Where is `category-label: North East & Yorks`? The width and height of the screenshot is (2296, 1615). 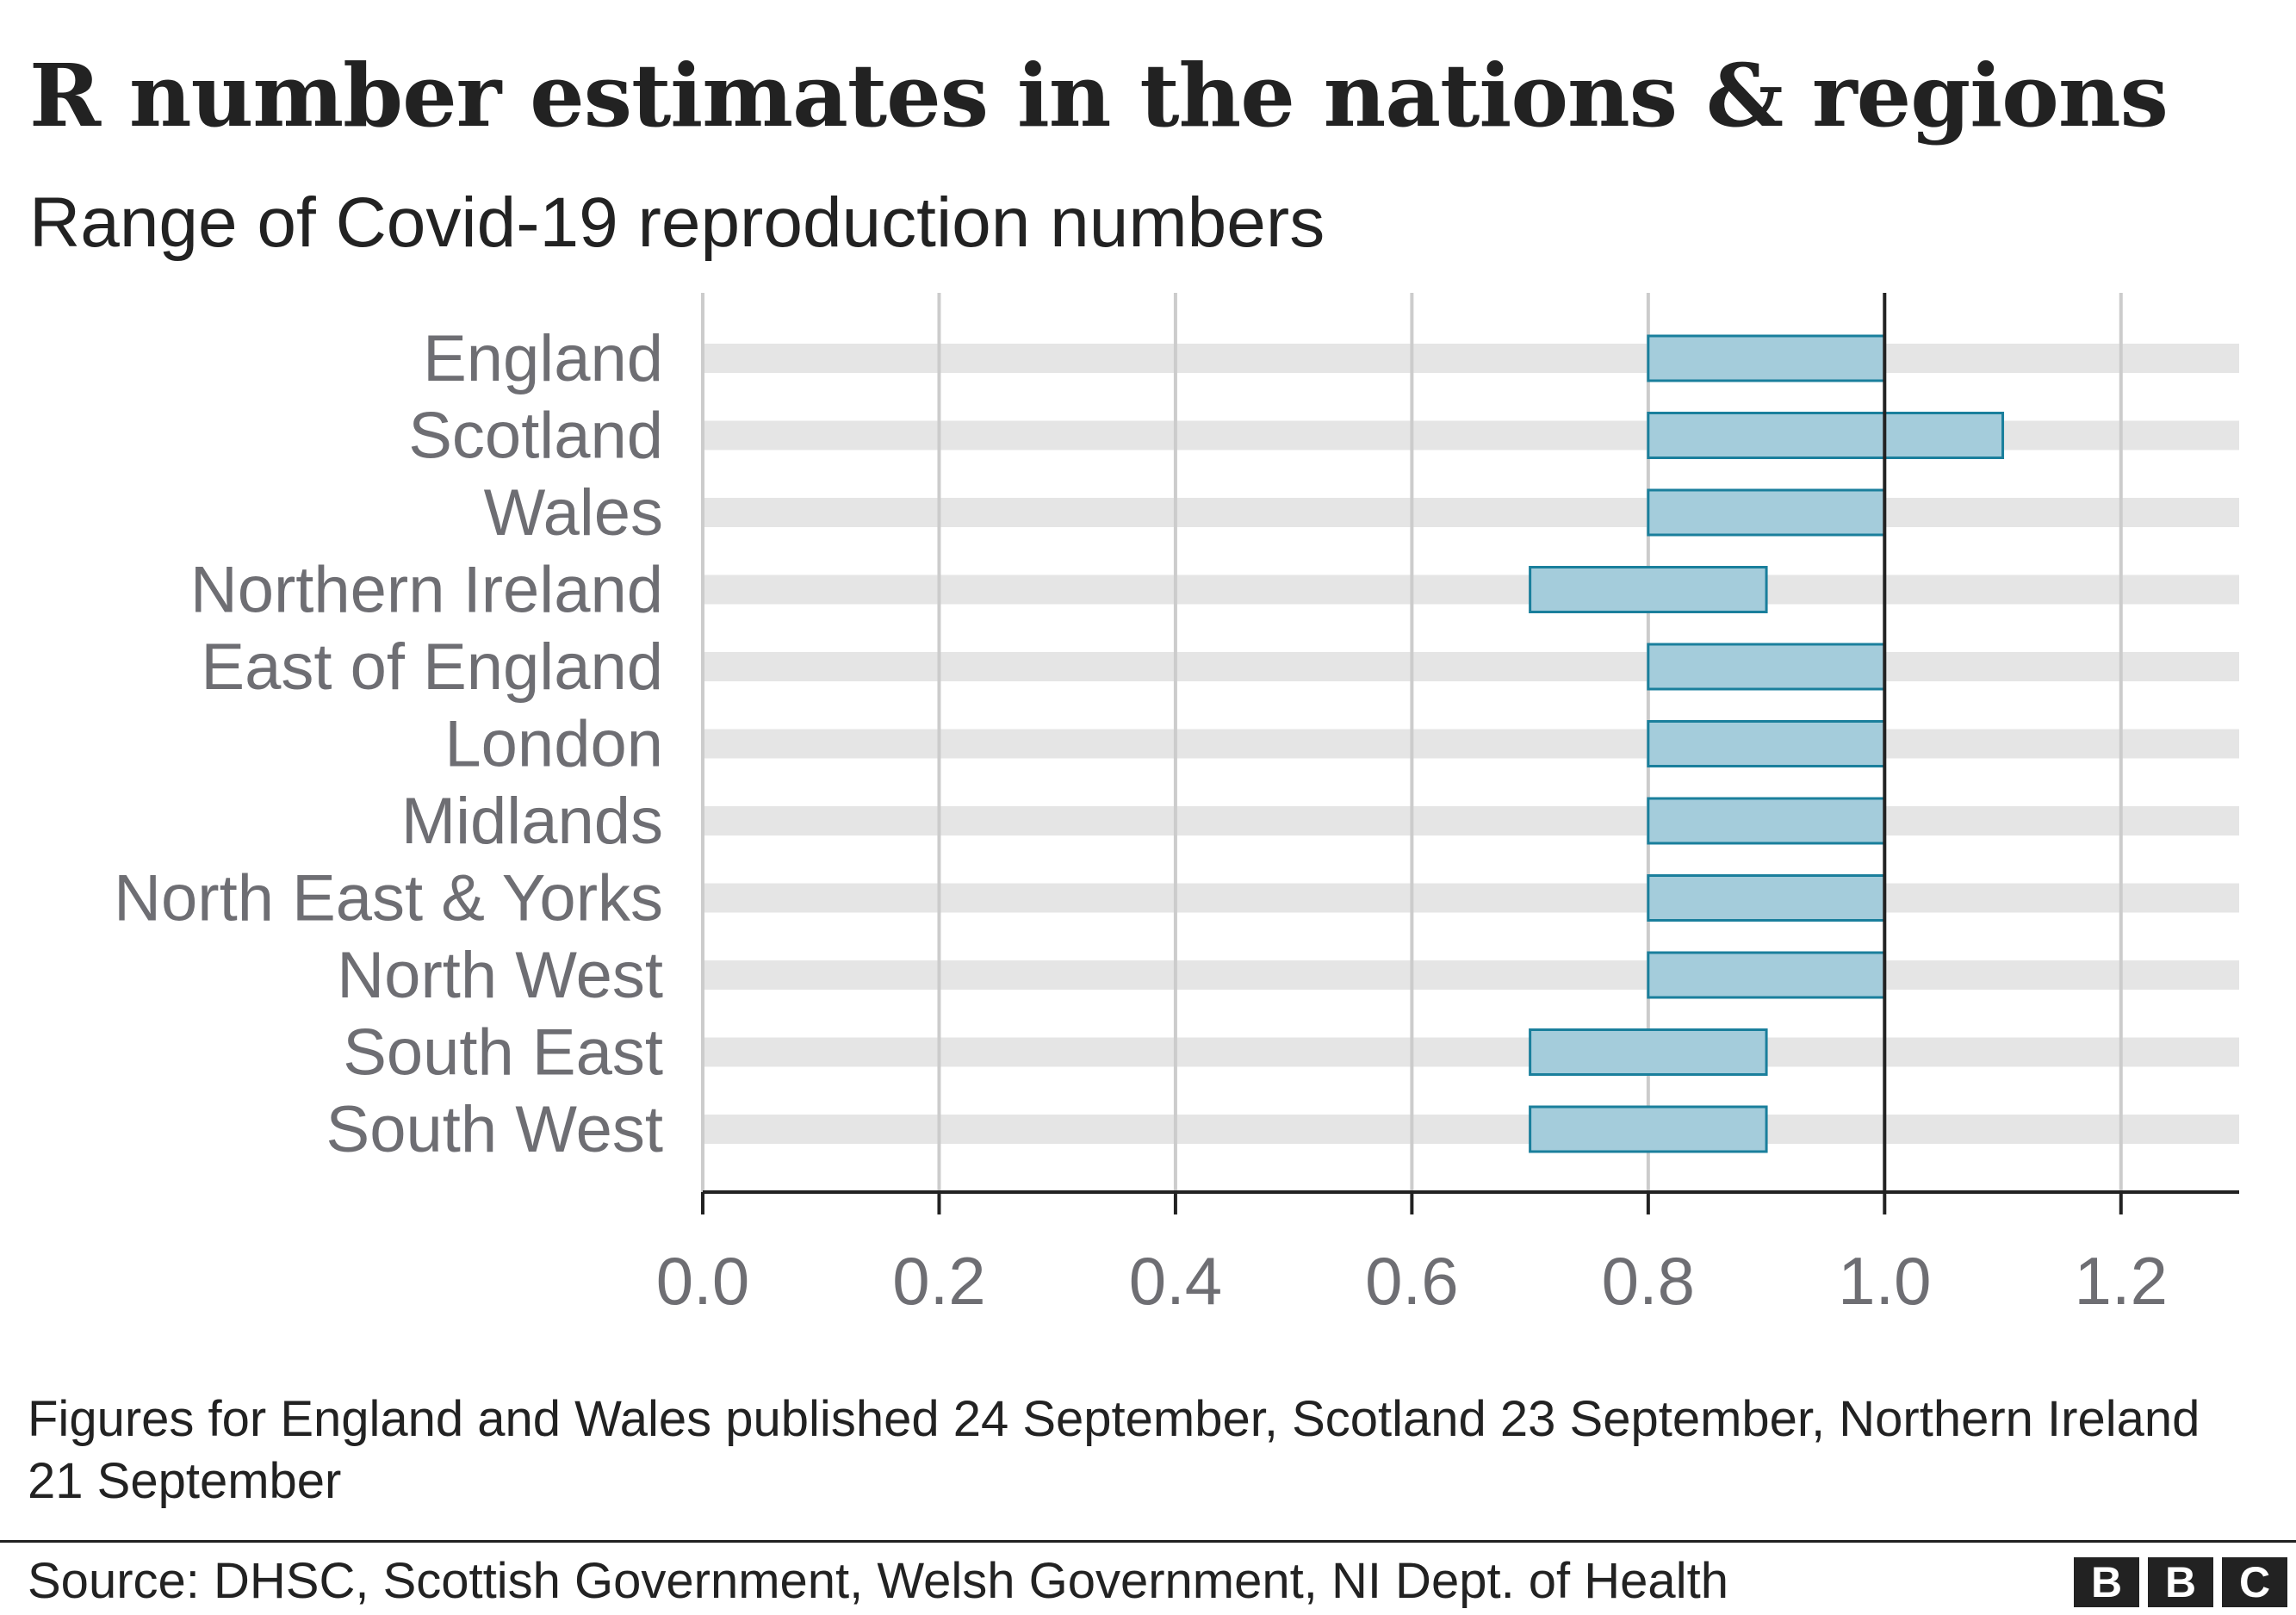 category-label: North East & Yorks is located at coordinates (388, 898).